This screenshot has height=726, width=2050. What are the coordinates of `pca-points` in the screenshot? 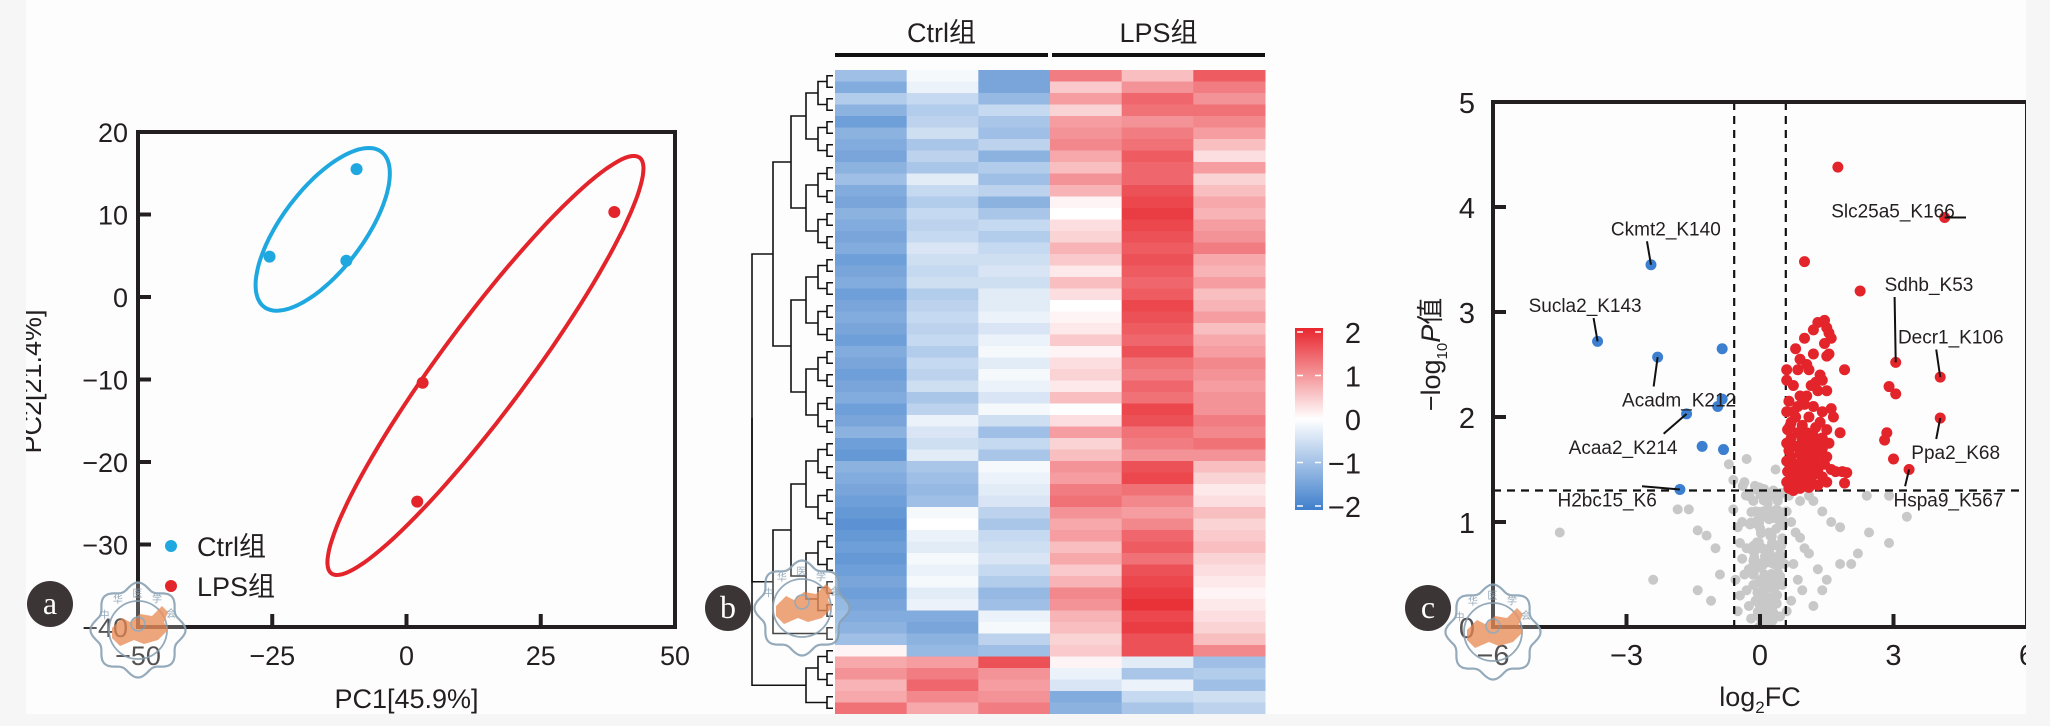 It's located at (442, 335).